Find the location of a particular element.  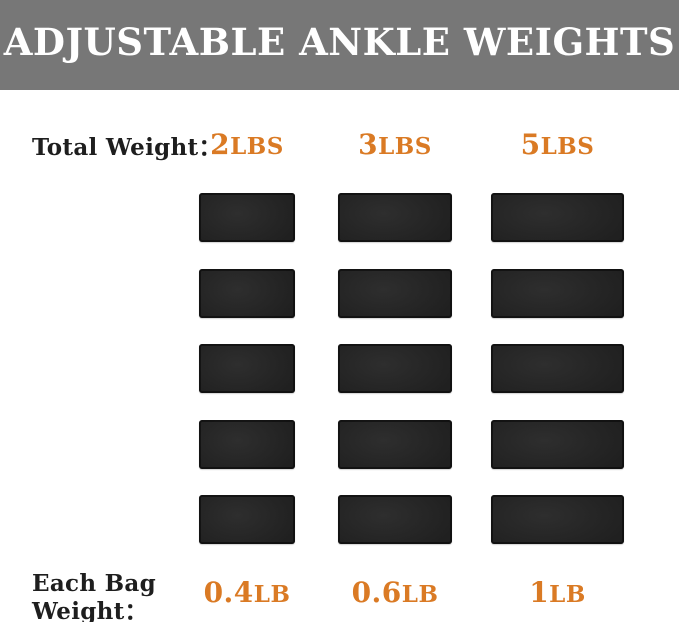

page-title: ADJUSTABLE ANKLE WEIGHTS is located at coordinates (339, 41).